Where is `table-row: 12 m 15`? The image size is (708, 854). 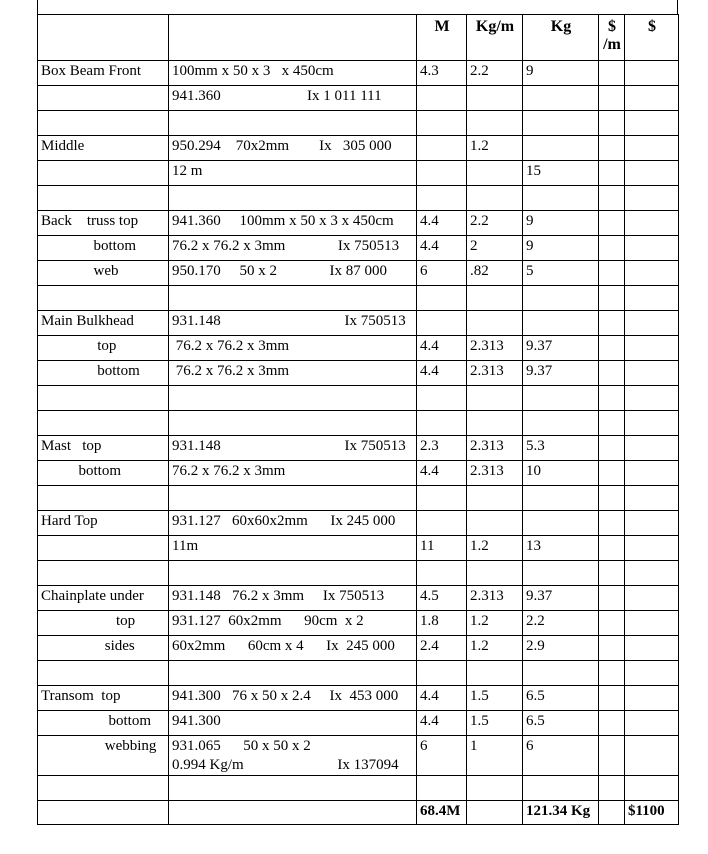
table-row: 12 m 15 is located at coordinates (358, 173).